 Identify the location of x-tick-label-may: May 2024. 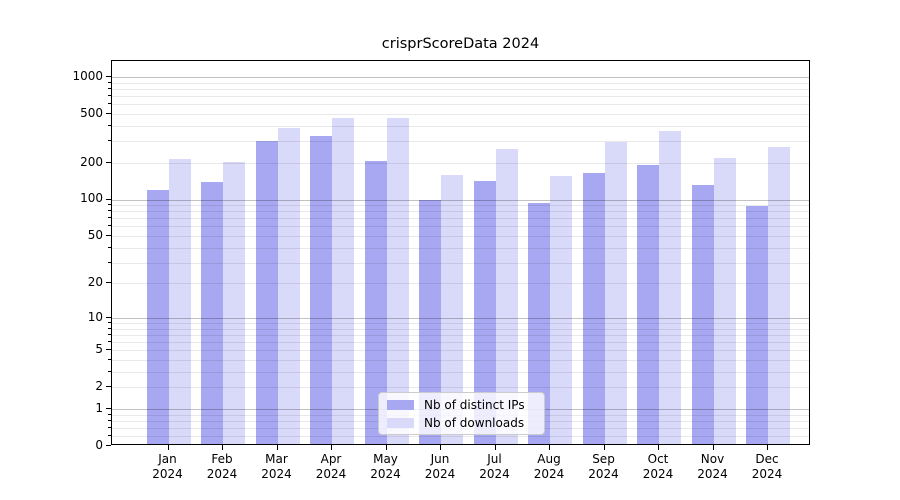
(385, 466).